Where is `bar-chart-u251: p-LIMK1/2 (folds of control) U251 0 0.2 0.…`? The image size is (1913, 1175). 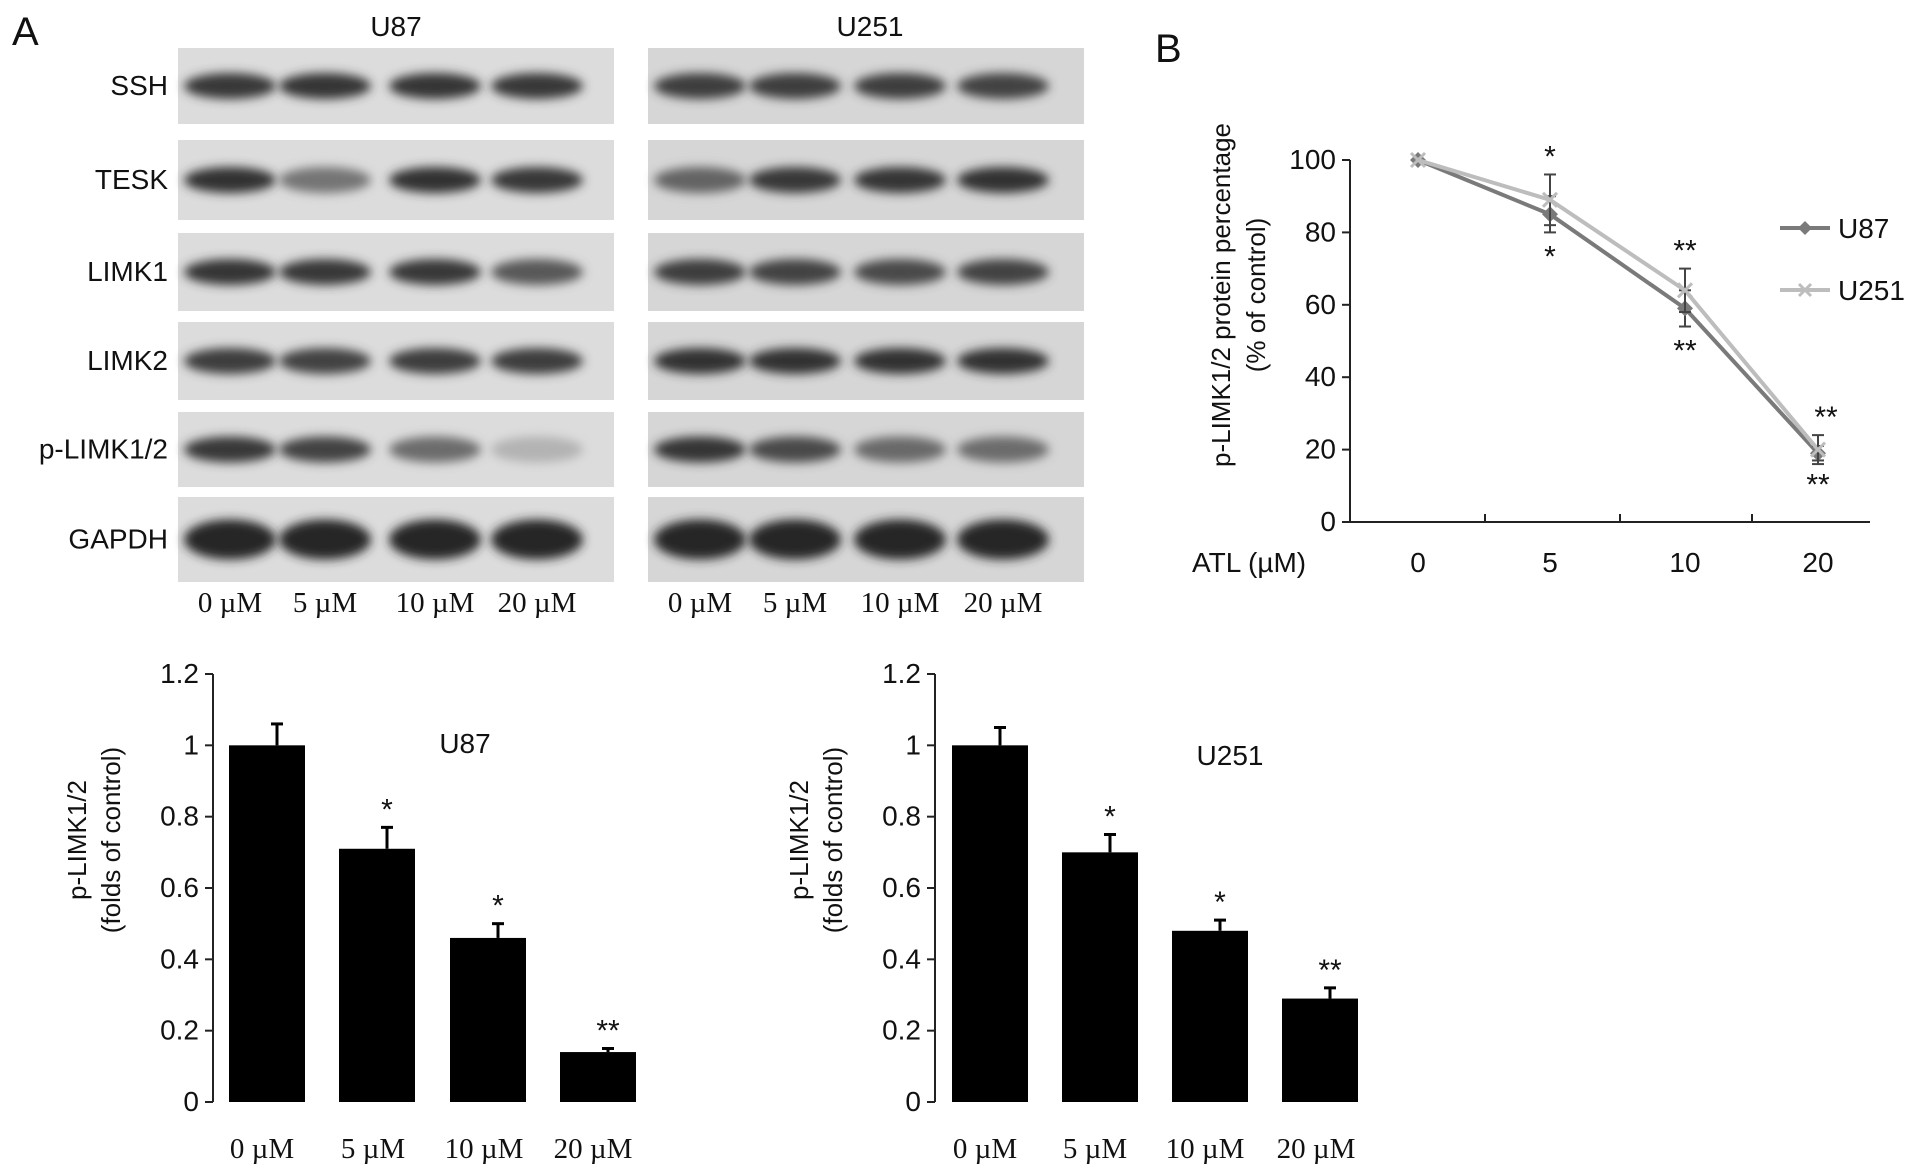
bar-chart-u251: p-LIMK1/2 (folds of control) U251 0 0.2 0.… is located at coordinates (1071, 911).